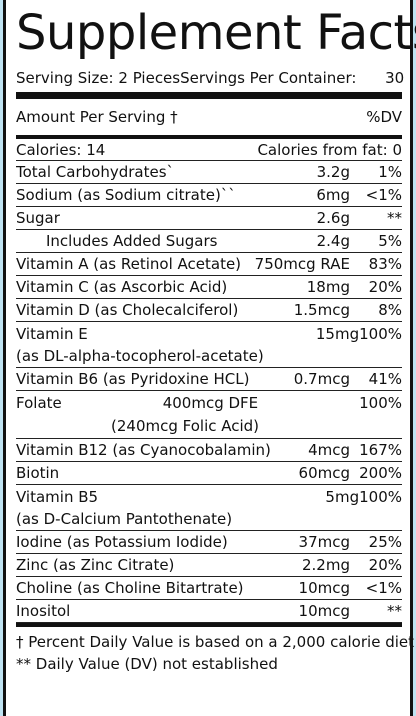 The height and width of the screenshot is (716, 416). I want to click on nutrient-name: Sugar, so click(38, 218).